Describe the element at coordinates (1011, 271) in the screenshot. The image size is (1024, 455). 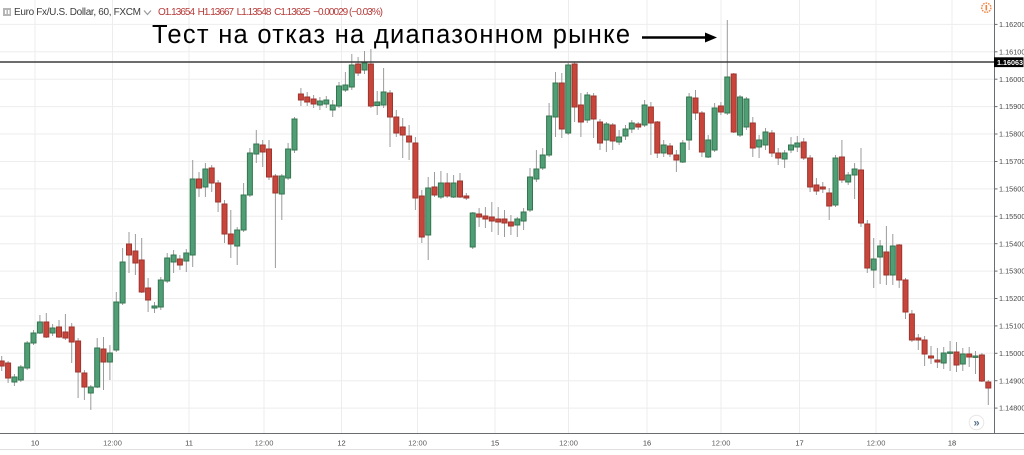
I see `svg-text: 1.15300` at that location.